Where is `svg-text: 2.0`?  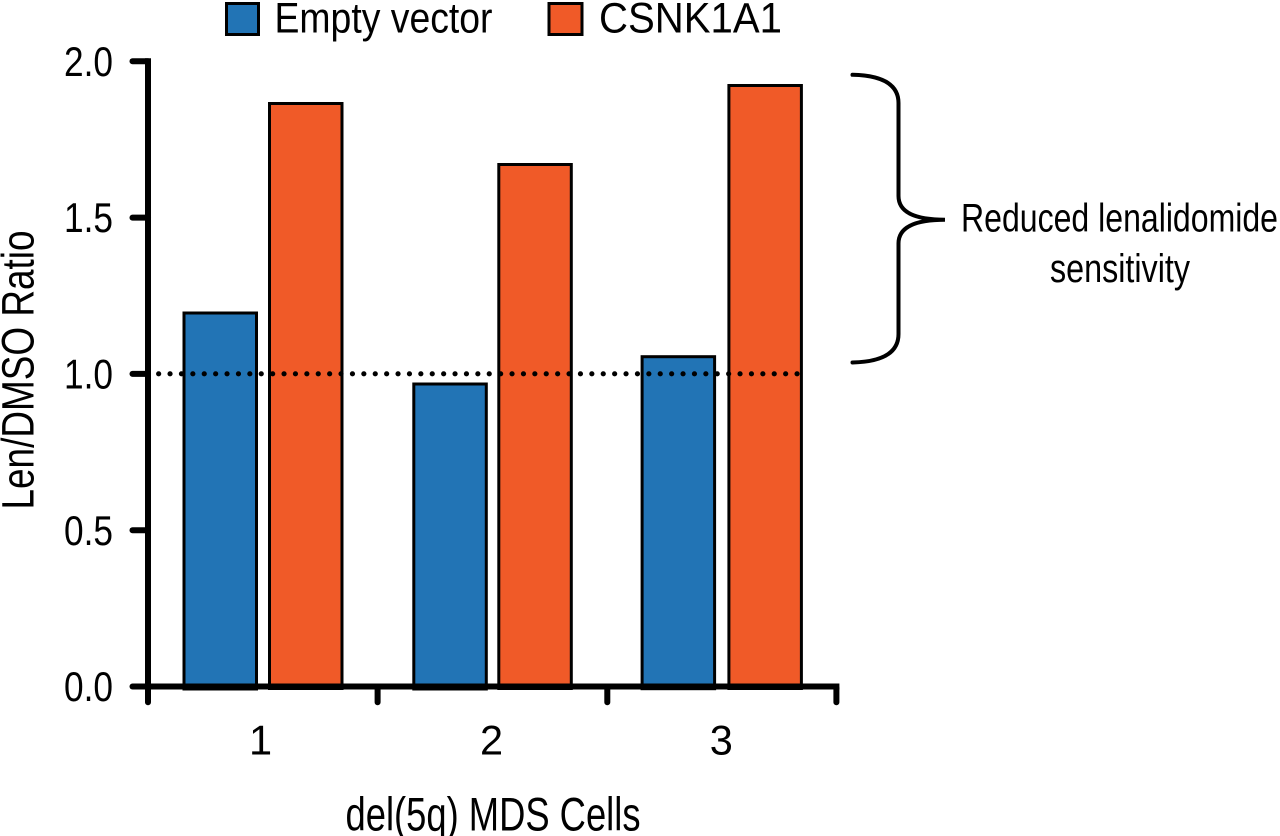
svg-text: 2.0 is located at coordinates (88, 61).